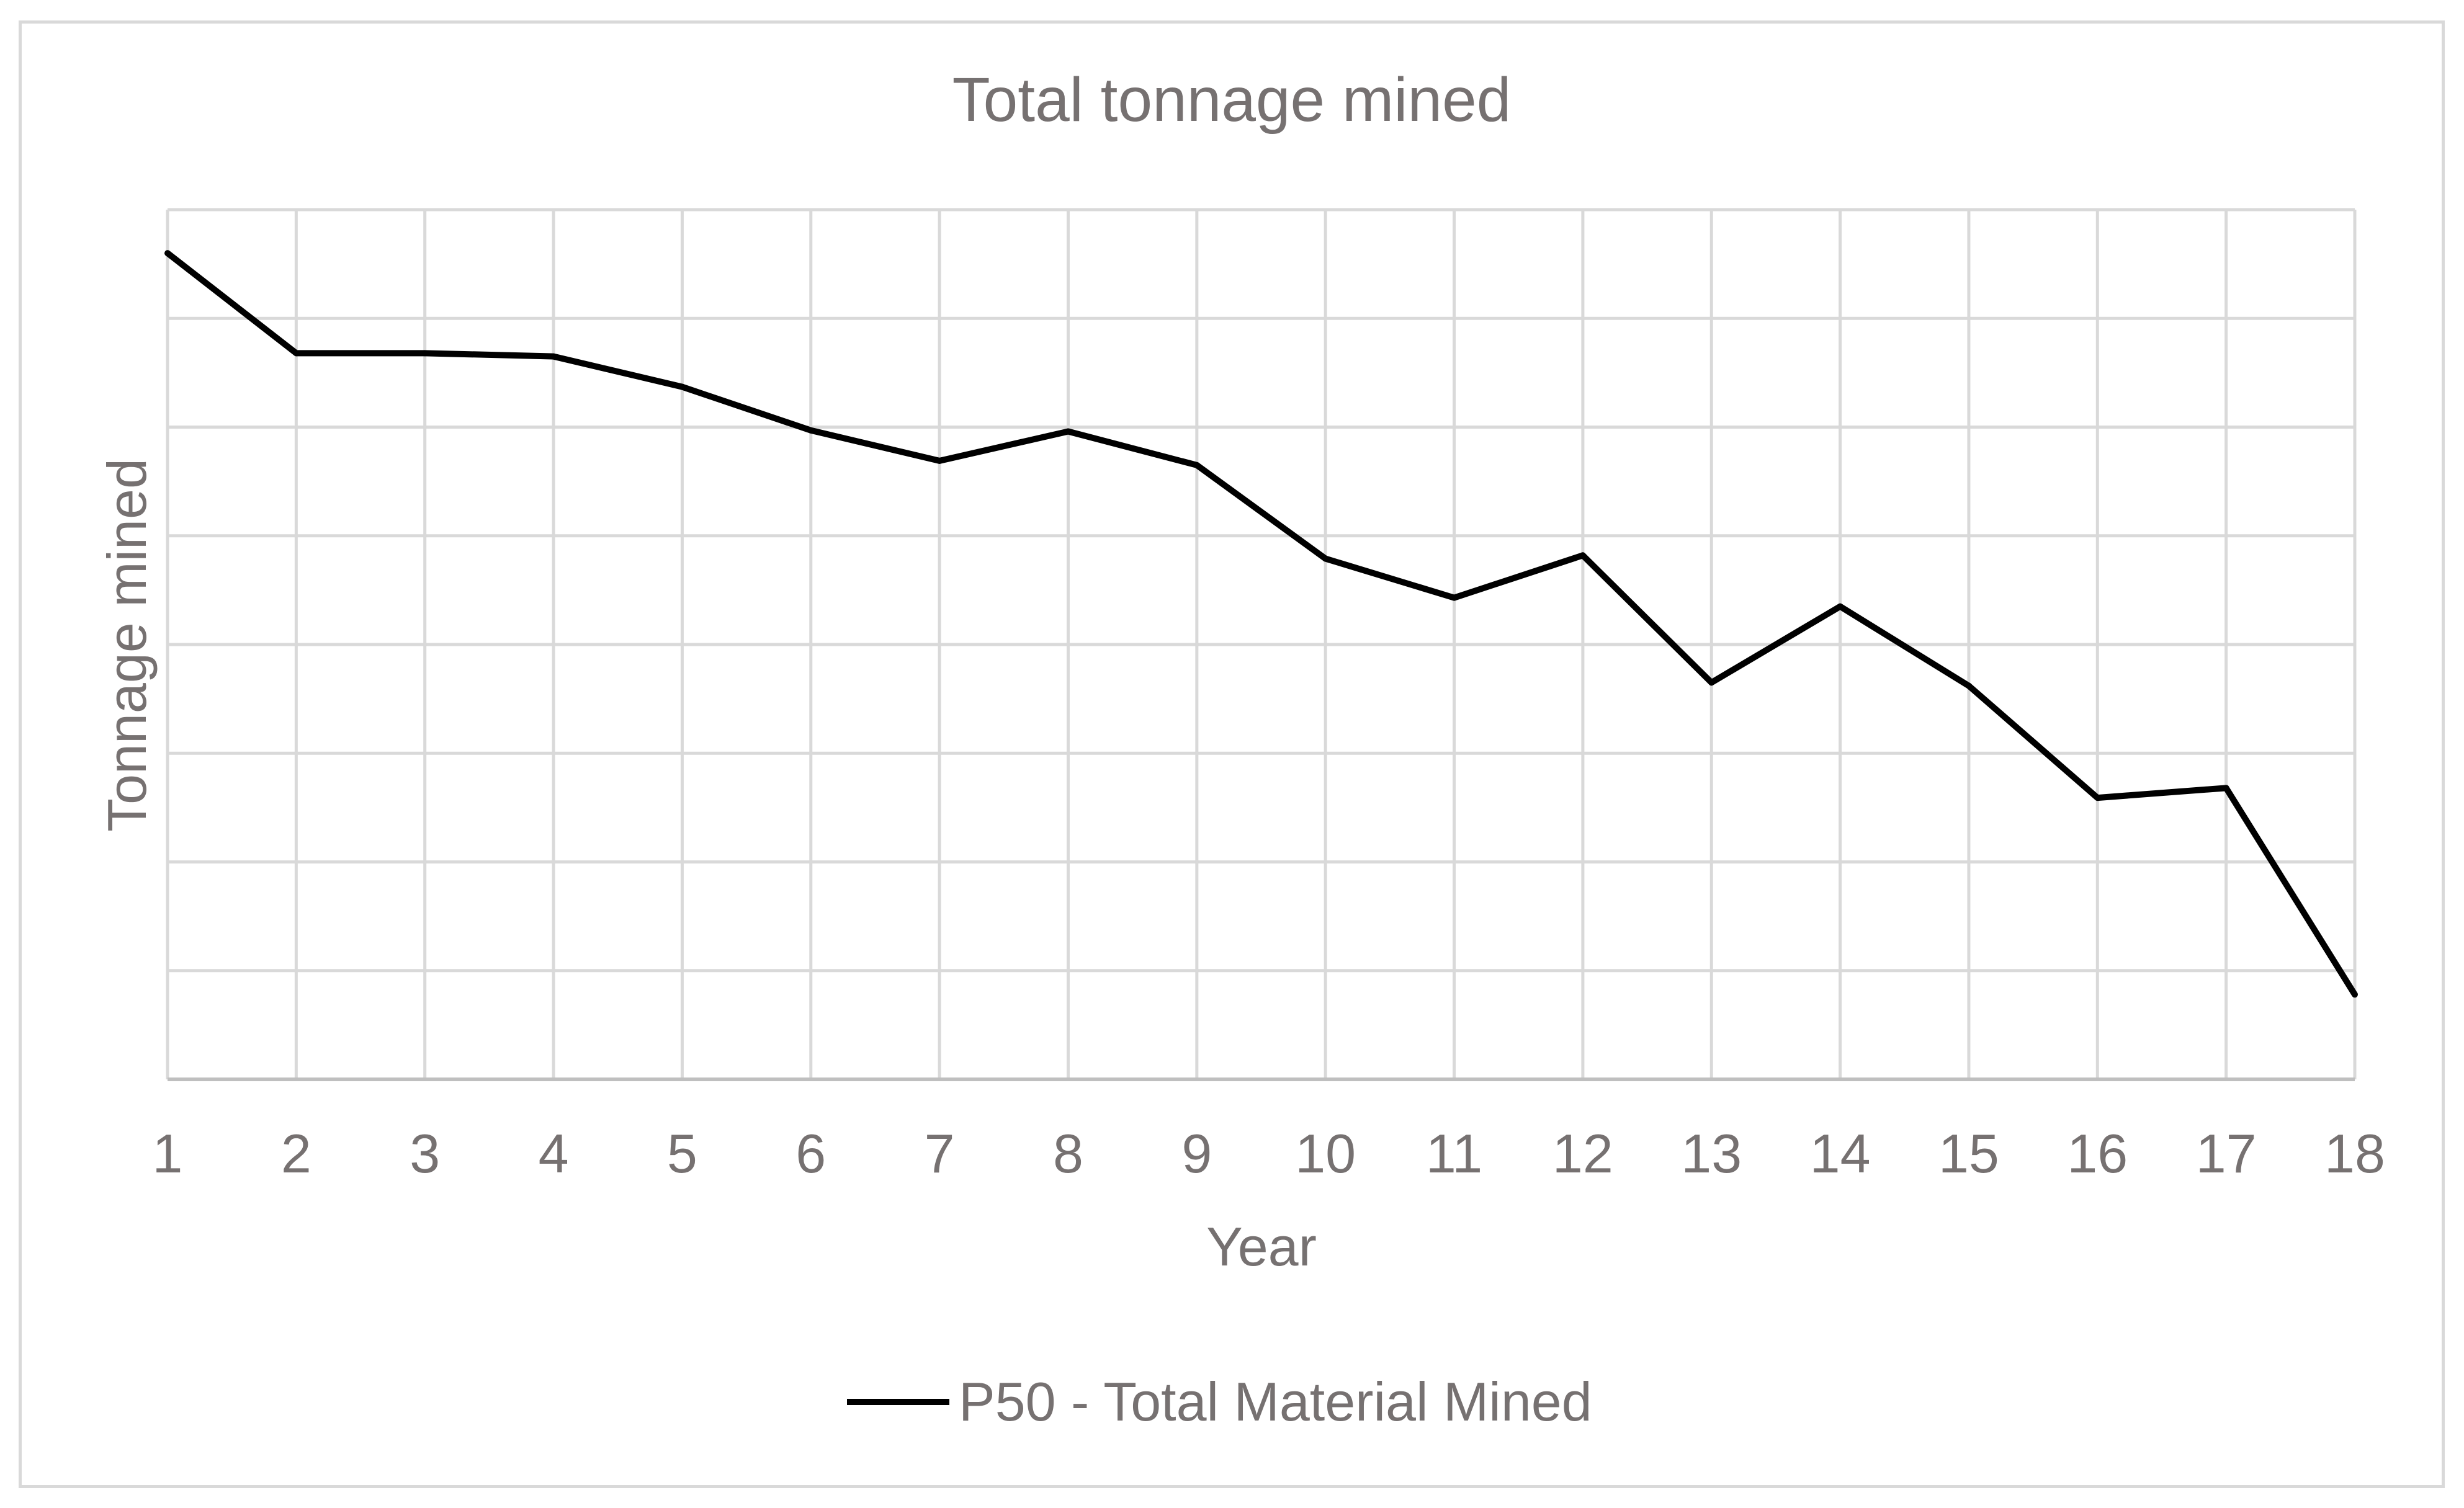 The height and width of the screenshot is (1508, 2464). What do you see at coordinates (554, 1153) in the screenshot?
I see `x-tick-label: 4` at bounding box center [554, 1153].